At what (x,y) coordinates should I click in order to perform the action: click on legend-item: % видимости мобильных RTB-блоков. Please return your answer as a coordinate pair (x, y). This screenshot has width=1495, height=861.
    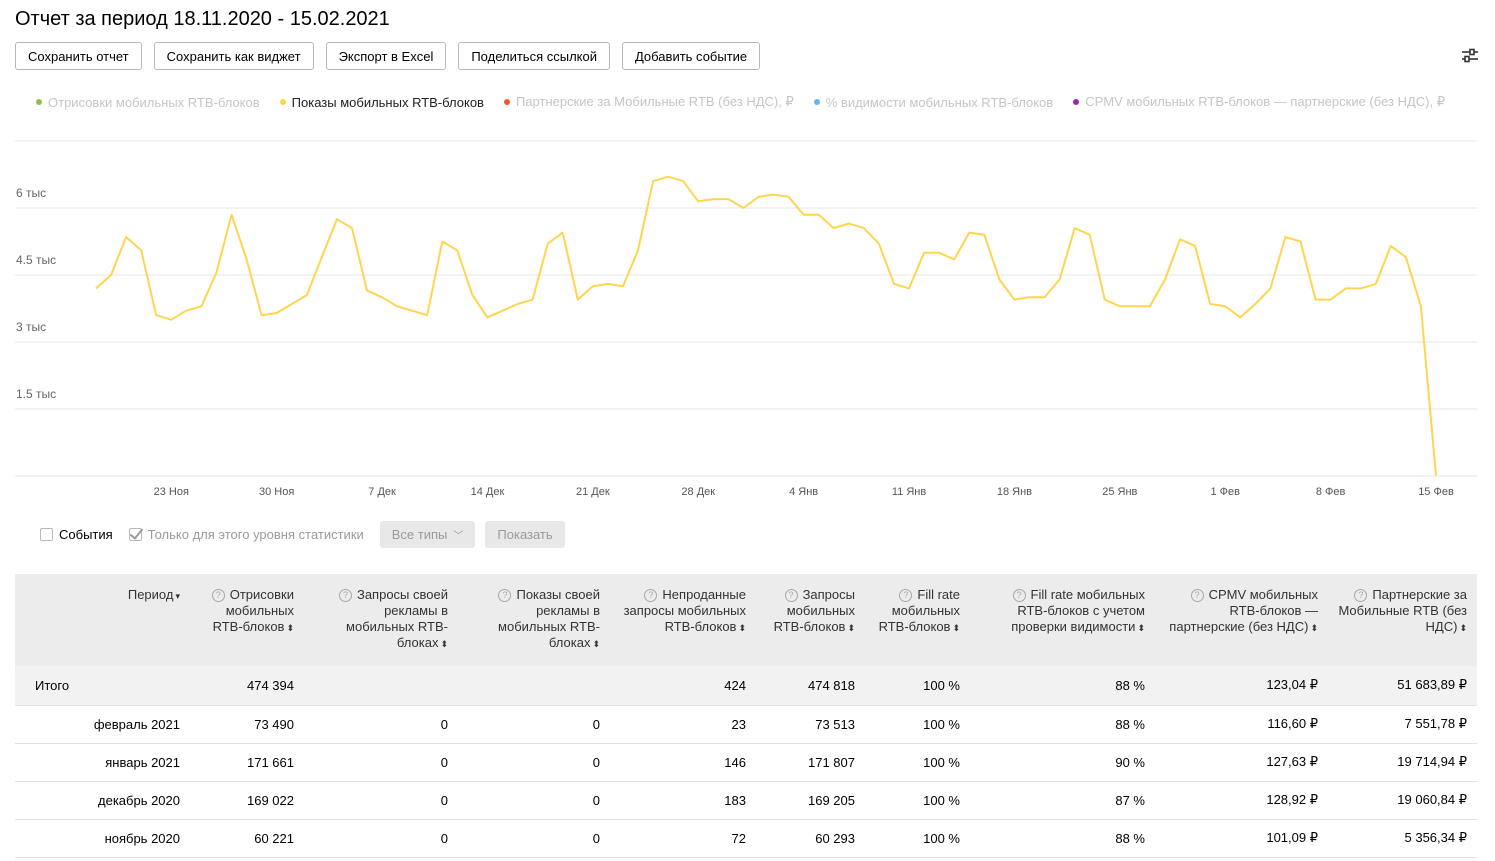
    Looking at the image, I should click on (933, 102).